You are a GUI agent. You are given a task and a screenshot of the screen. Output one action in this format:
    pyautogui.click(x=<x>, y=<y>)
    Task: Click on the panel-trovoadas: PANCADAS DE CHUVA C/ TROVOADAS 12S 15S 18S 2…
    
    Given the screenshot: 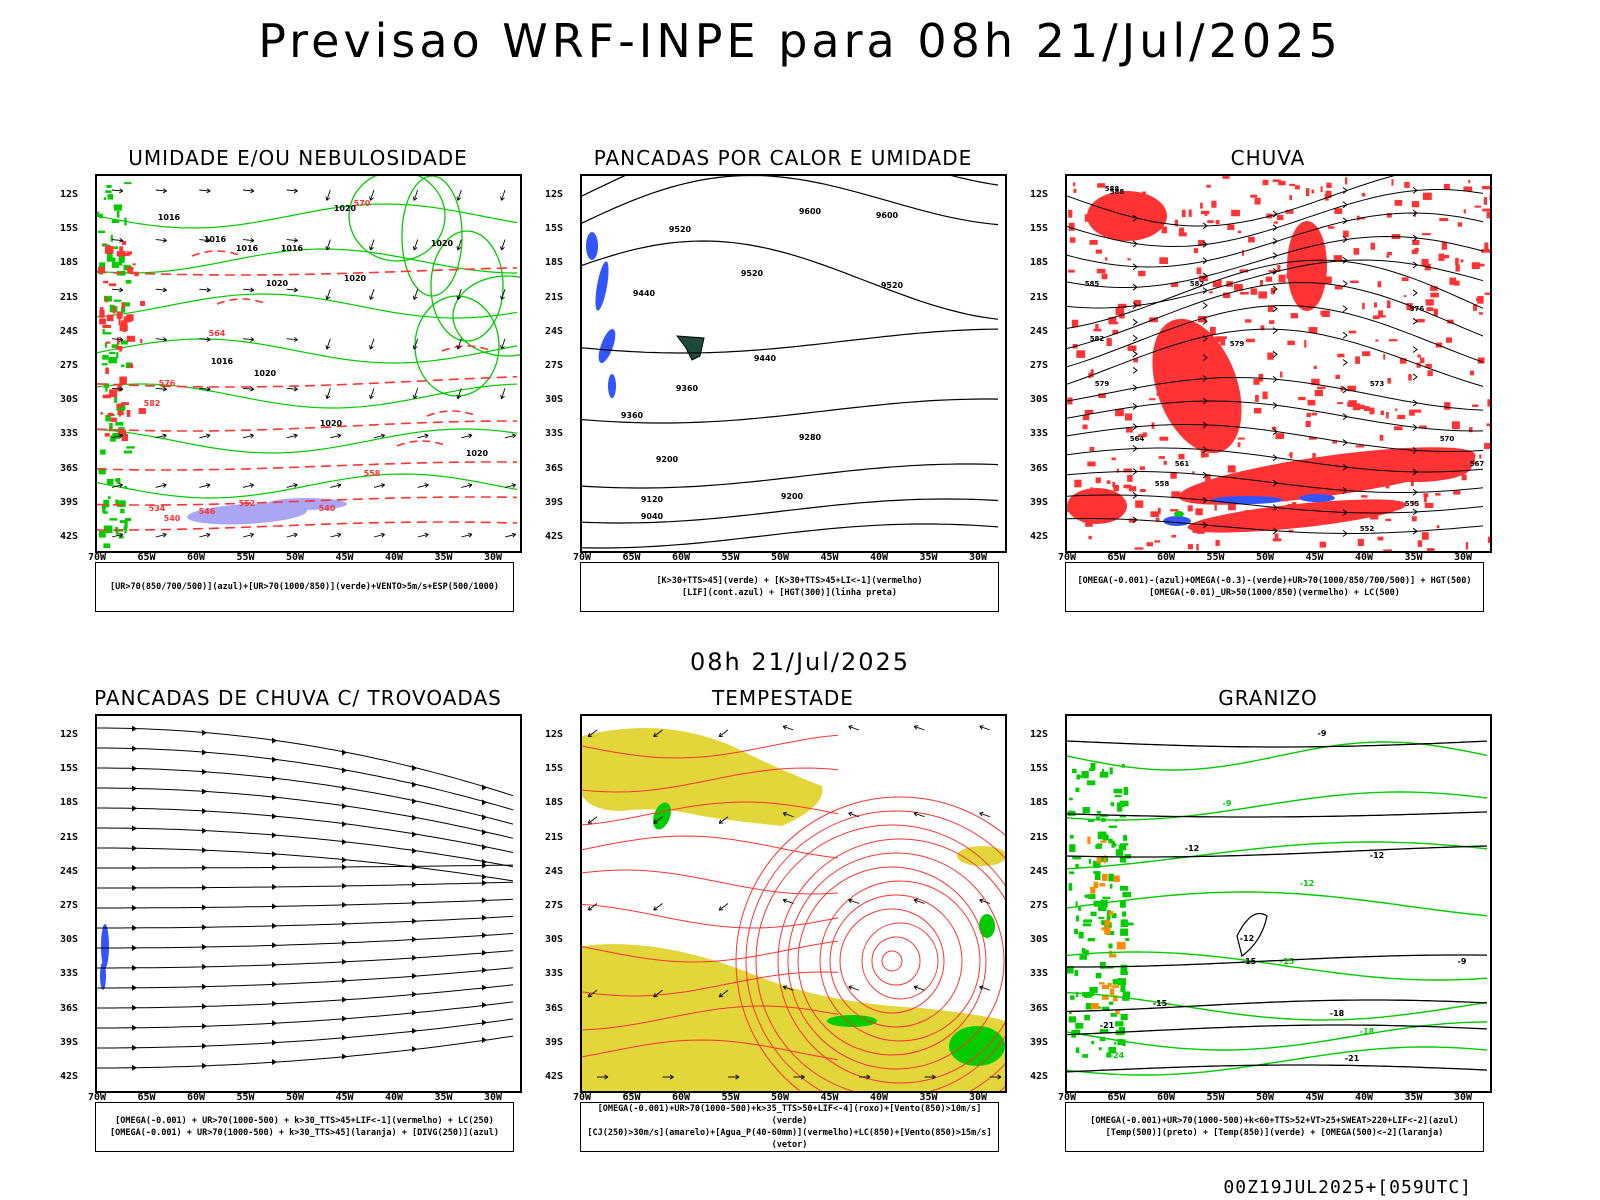 What is the action you would take?
    pyautogui.click(x=298, y=926)
    